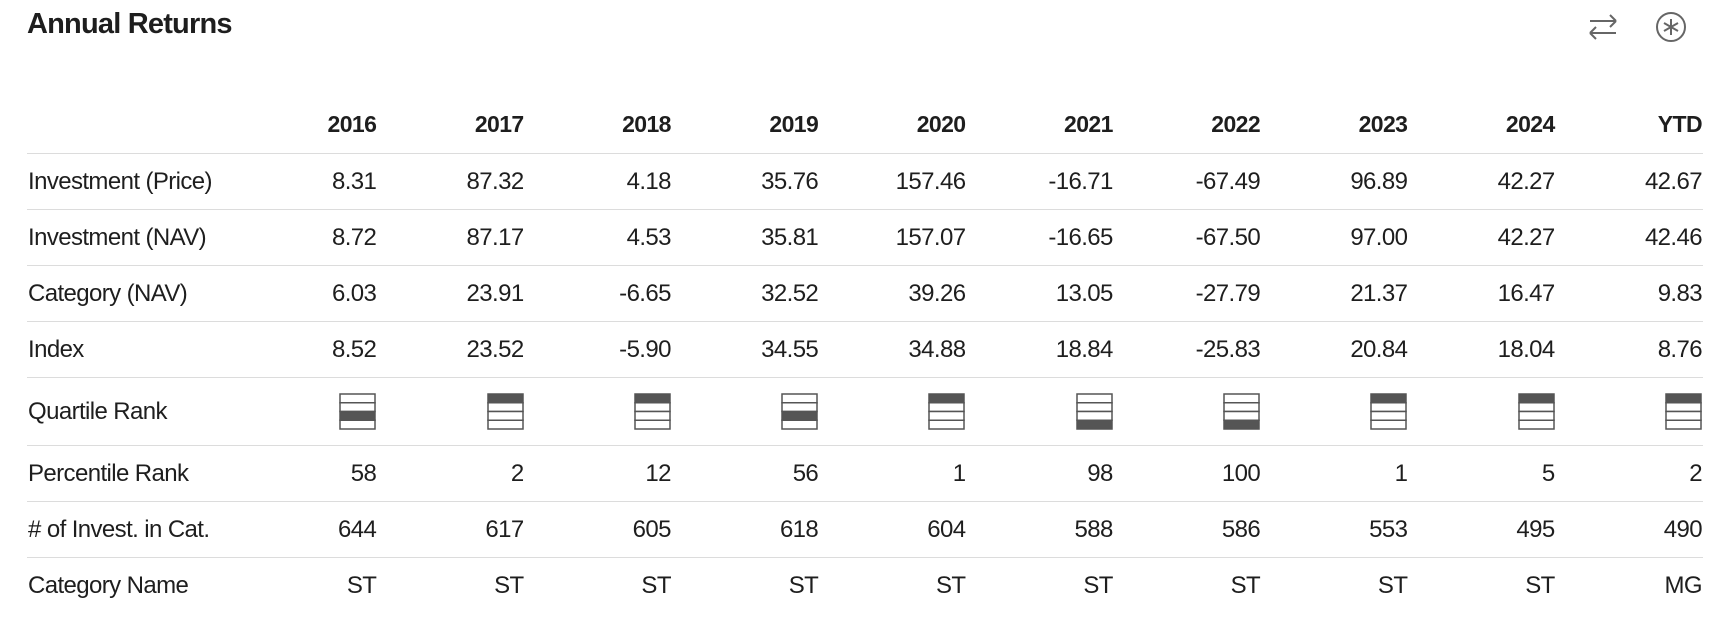  Describe the element at coordinates (1482, 529) in the screenshot. I see `cell: 495` at that location.